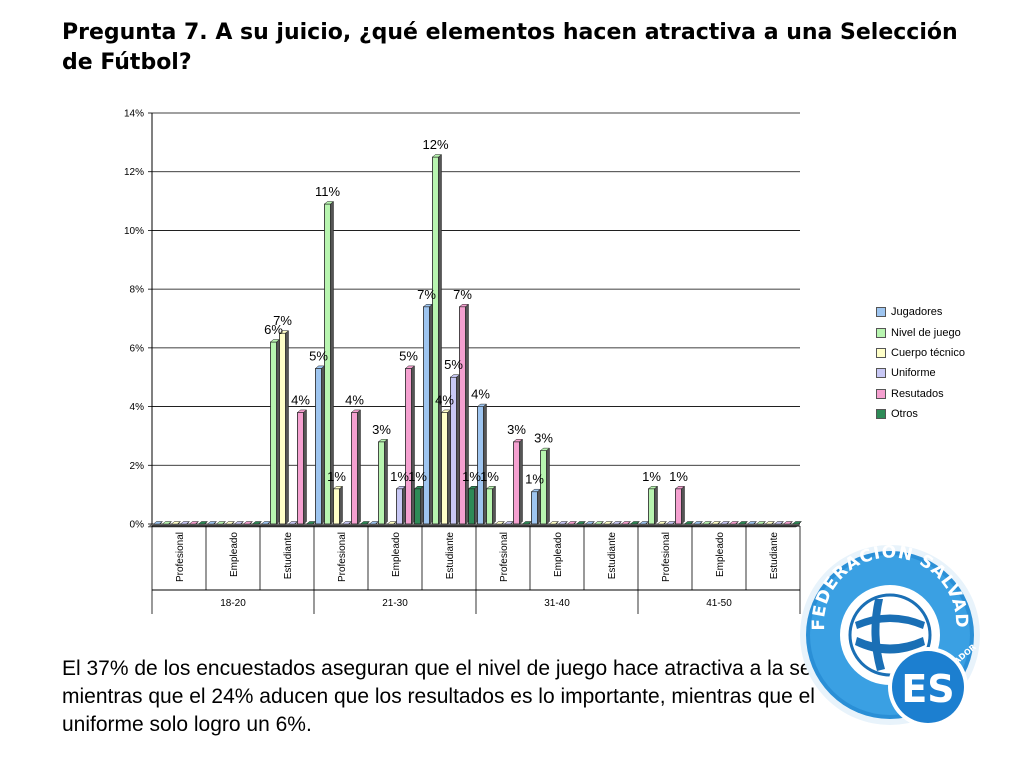 The width and height of the screenshot is (1024, 768). I want to click on data-label: 12%, so click(435, 144).